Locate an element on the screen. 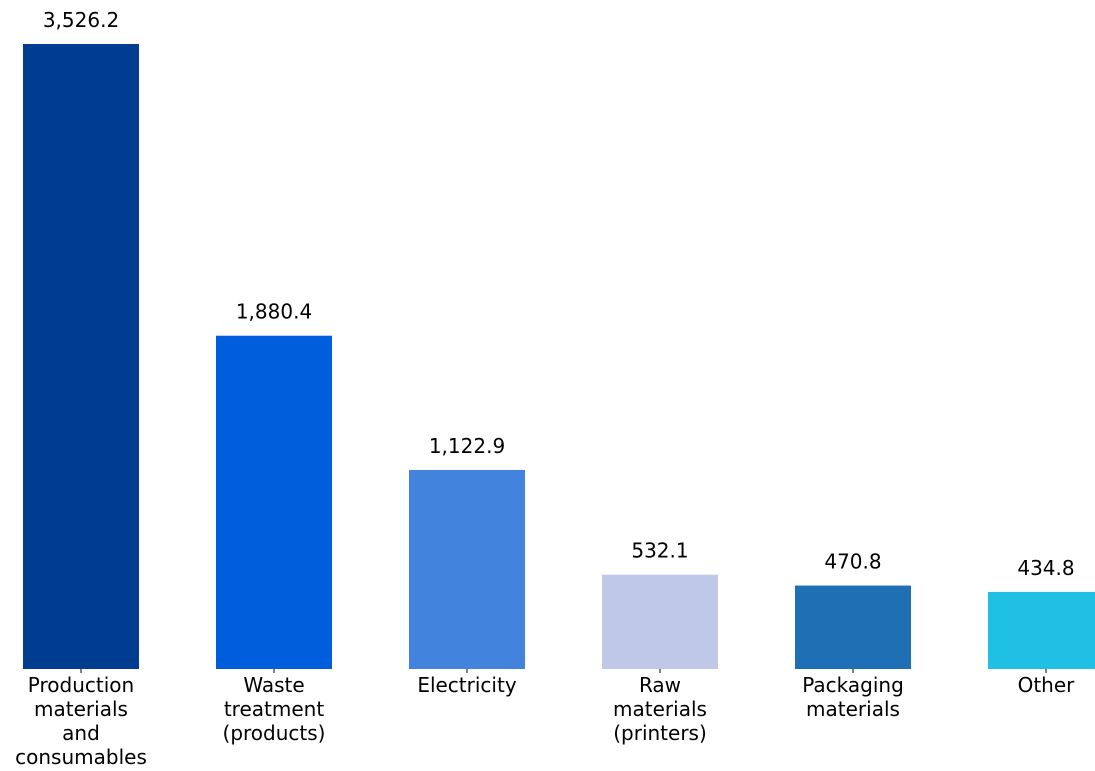 Image resolution: width=1095 pixels, height=771 pixels. category-label-3-line-1: materials is located at coordinates (660, 709).